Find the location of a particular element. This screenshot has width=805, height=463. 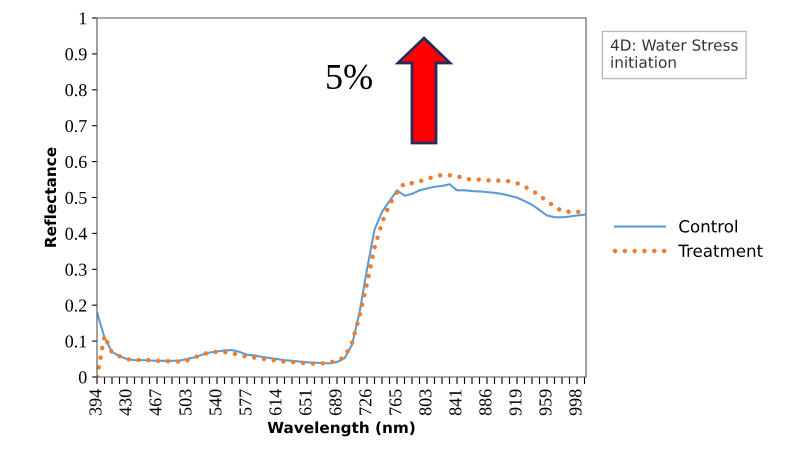

x-tick-label: 577 is located at coordinates (246, 402).